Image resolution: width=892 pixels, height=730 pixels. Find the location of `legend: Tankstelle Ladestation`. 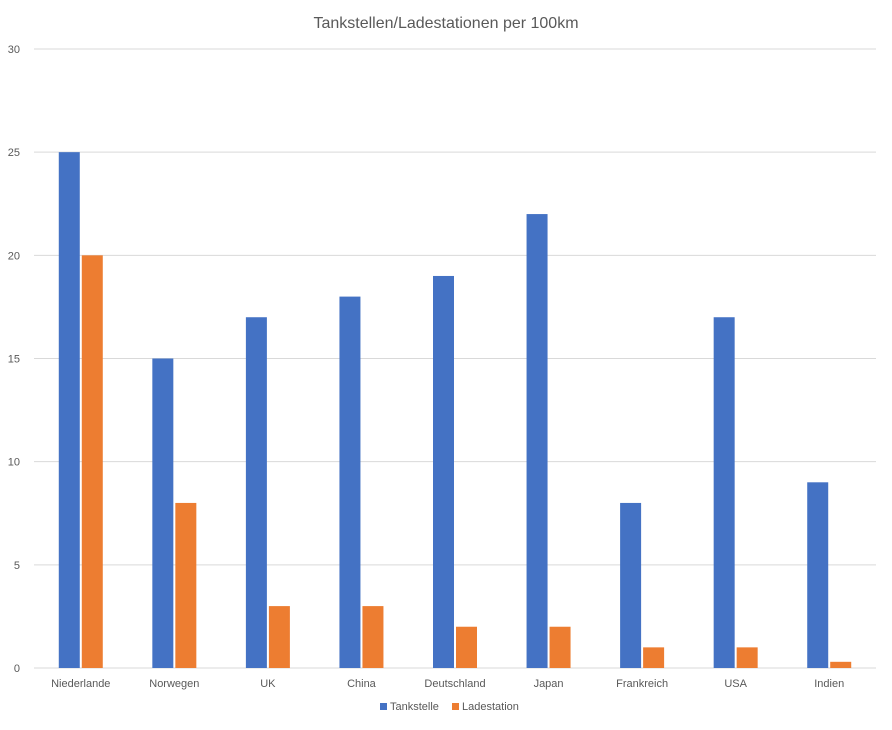

legend: Tankstelle Ladestation is located at coordinates (449, 707).